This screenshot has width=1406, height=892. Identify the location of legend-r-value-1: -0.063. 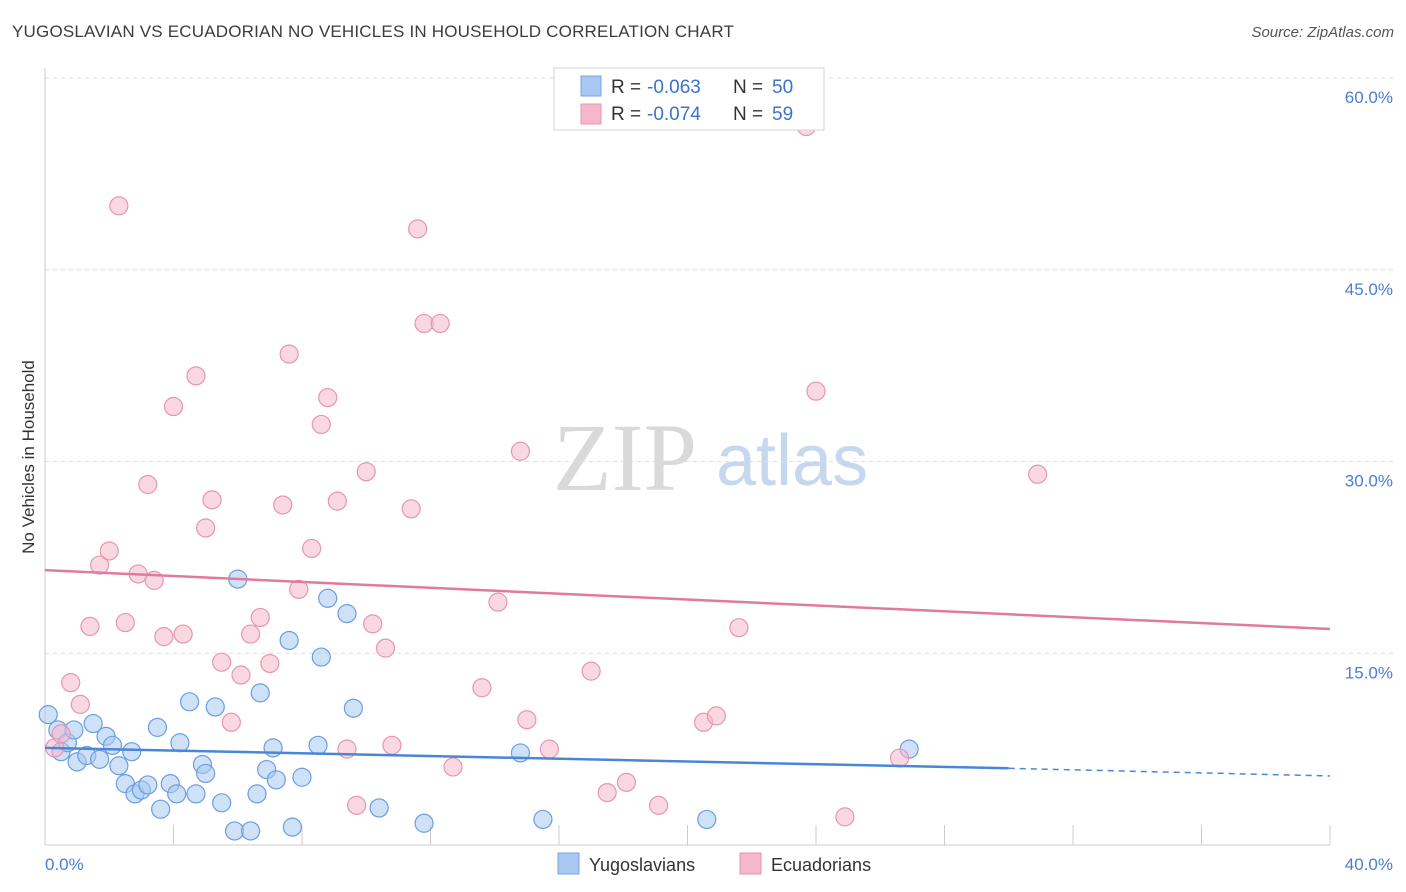
(674, 87).